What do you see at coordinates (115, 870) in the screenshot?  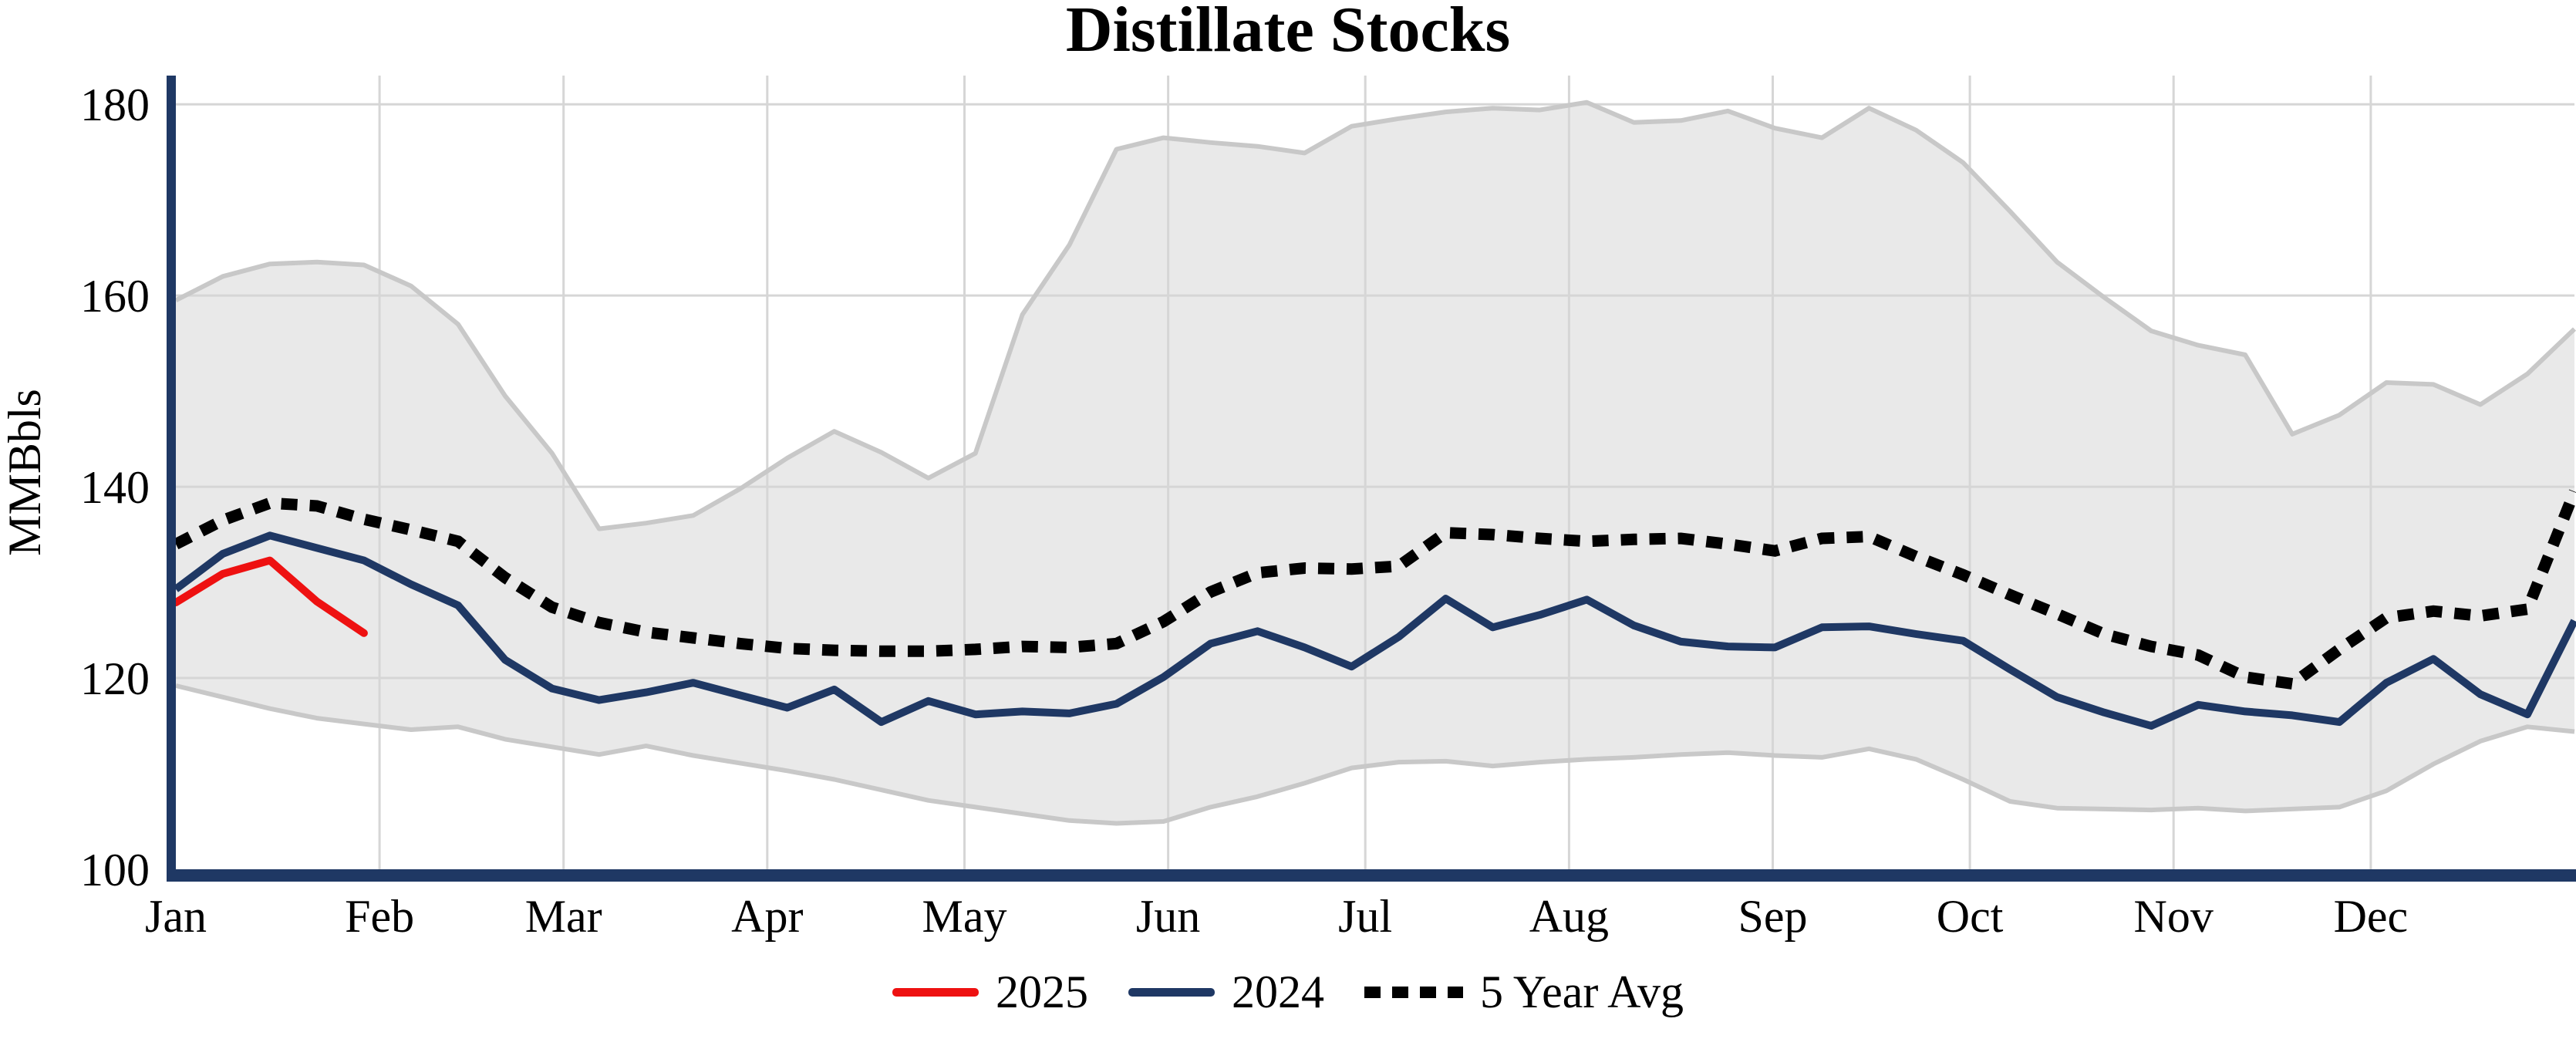 I see `y-tick-label: 100` at bounding box center [115, 870].